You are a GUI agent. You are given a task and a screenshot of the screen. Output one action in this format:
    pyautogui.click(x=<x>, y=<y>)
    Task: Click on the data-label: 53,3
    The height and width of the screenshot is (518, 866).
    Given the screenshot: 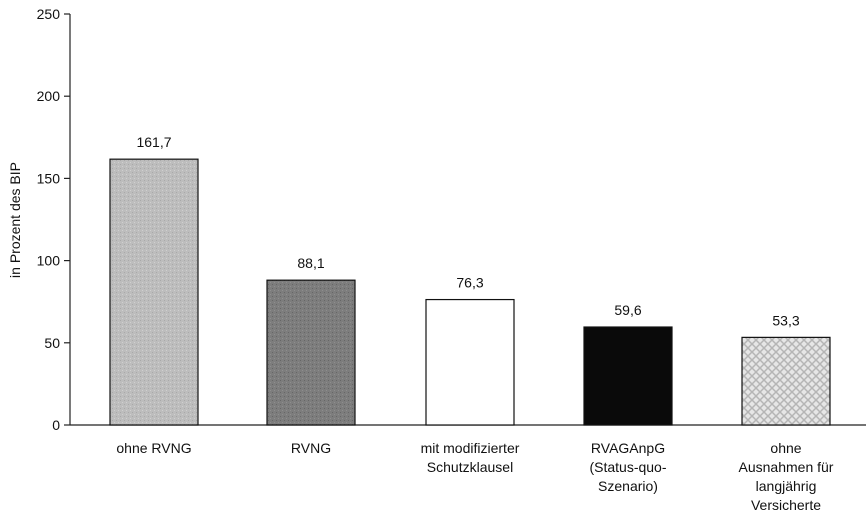 What is the action you would take?
    pyautogui.click(x=785, y=320)
    